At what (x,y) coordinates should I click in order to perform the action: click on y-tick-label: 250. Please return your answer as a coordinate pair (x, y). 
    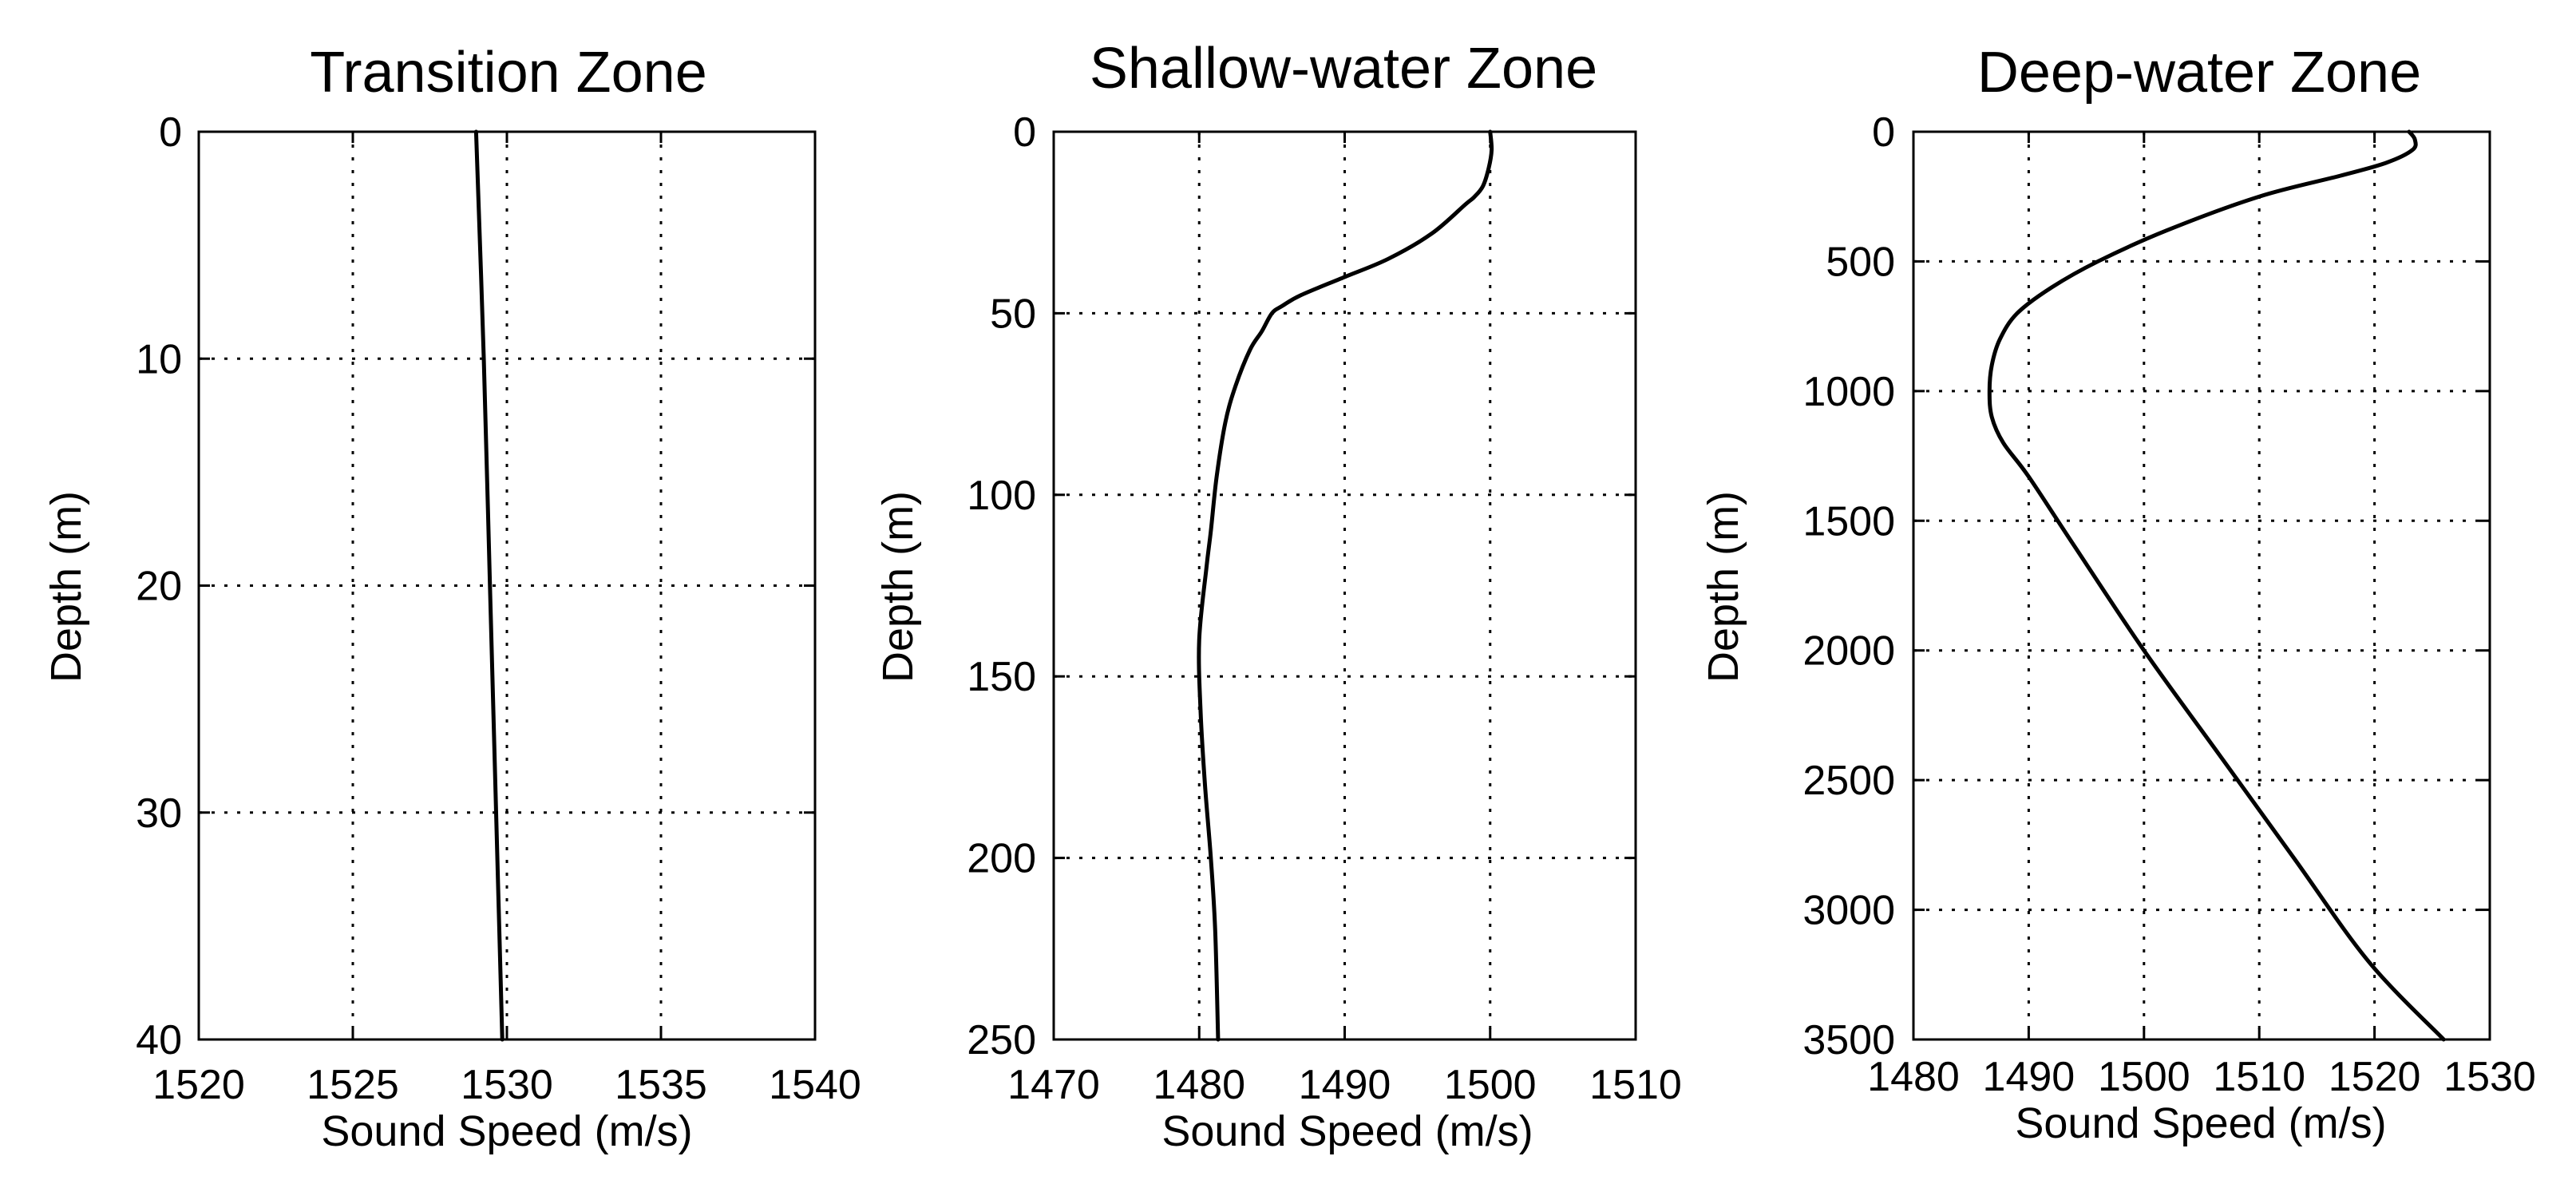
    Looking at the image, I should click on (1002, 1040).